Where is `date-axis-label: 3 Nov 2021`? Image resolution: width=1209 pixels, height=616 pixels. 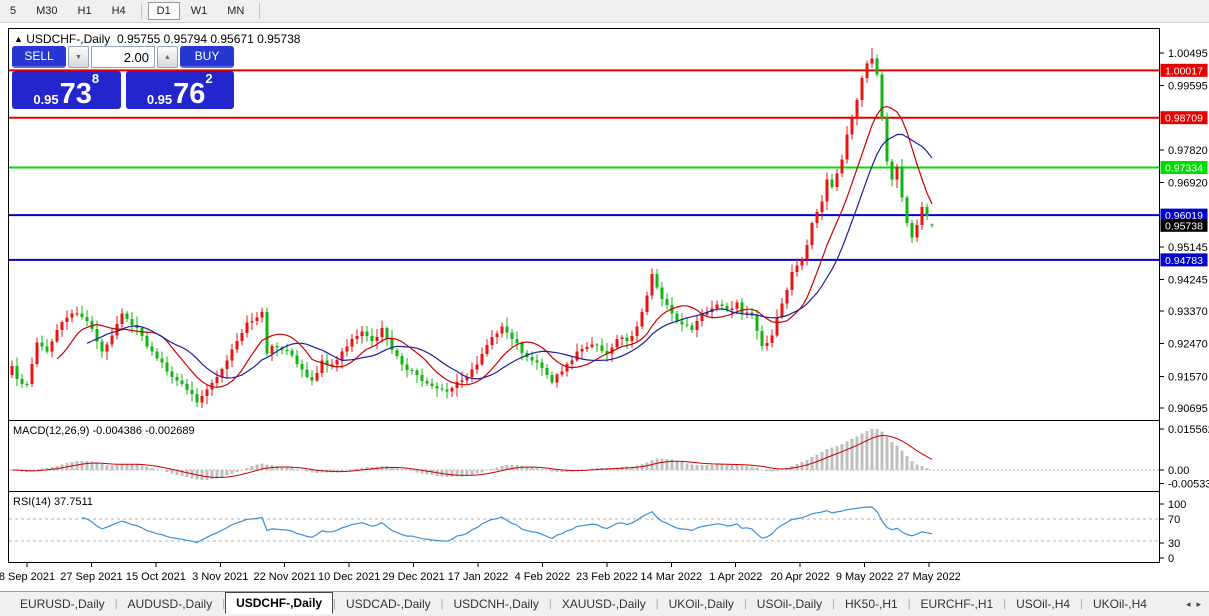 date-axis-label: 3 Nov 2021 is located at coordinates (220, 577).